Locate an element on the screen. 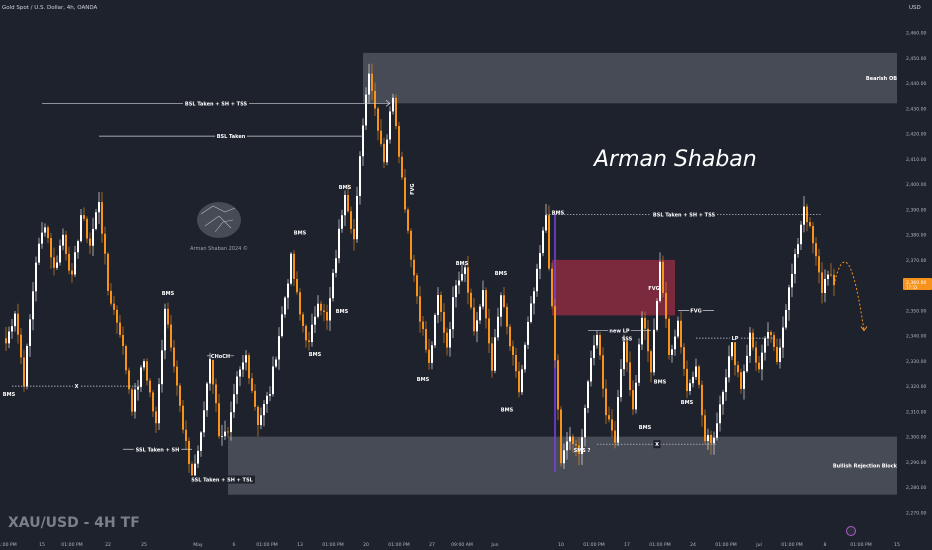 This screenshot has width=932, height=550. time-tick-label: 24 is located at coordinates (693, 545).